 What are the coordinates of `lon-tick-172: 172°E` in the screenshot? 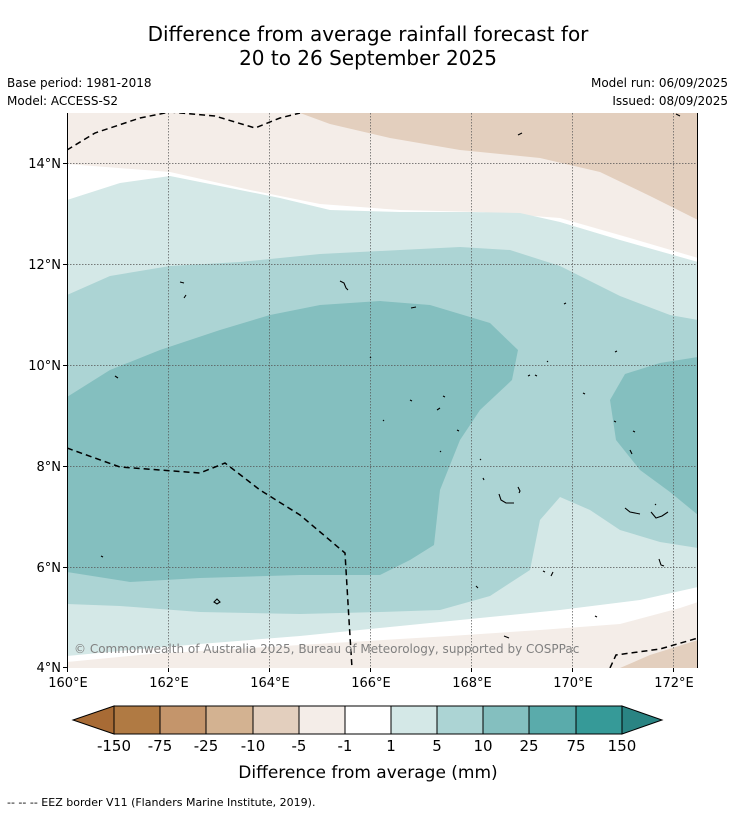 It's located at (674, 683).